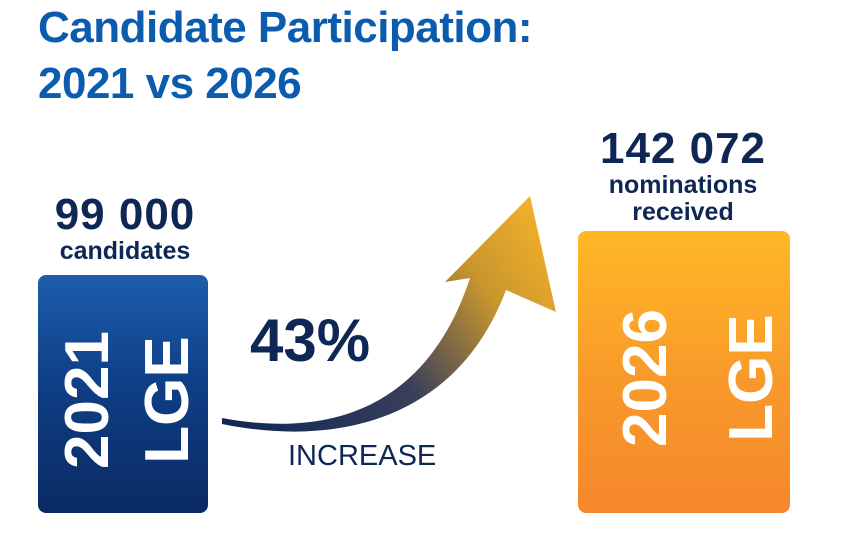 This screenshot has height=542, width=856. What do you see at coordinates (362, 456) in the screenshot?
I see `increase-label: INCREASE` at bounding box center [362, 456].